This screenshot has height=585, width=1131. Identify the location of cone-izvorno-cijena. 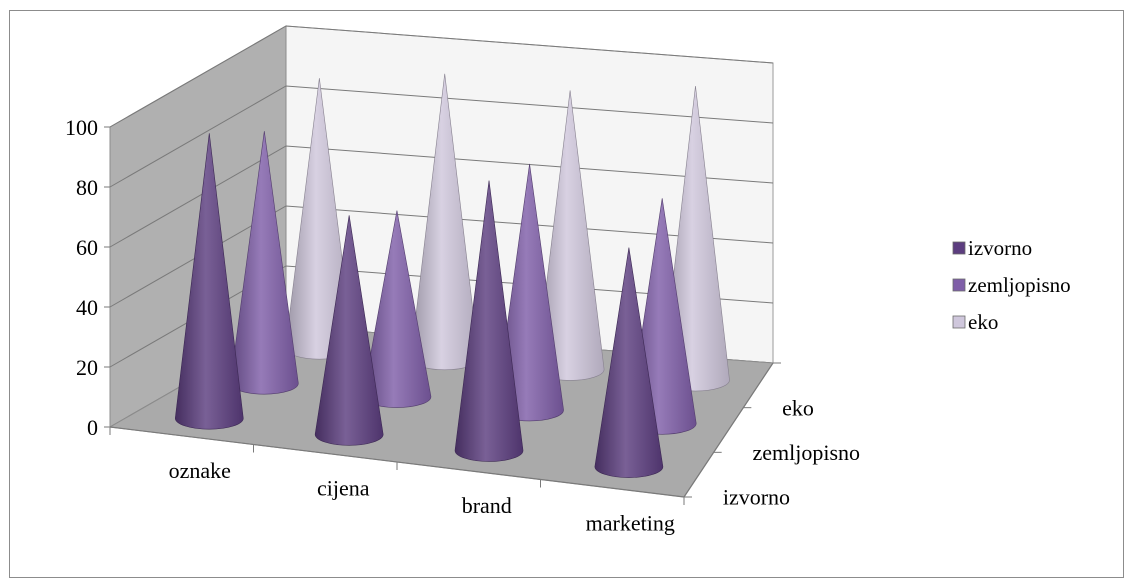
(349, 330).